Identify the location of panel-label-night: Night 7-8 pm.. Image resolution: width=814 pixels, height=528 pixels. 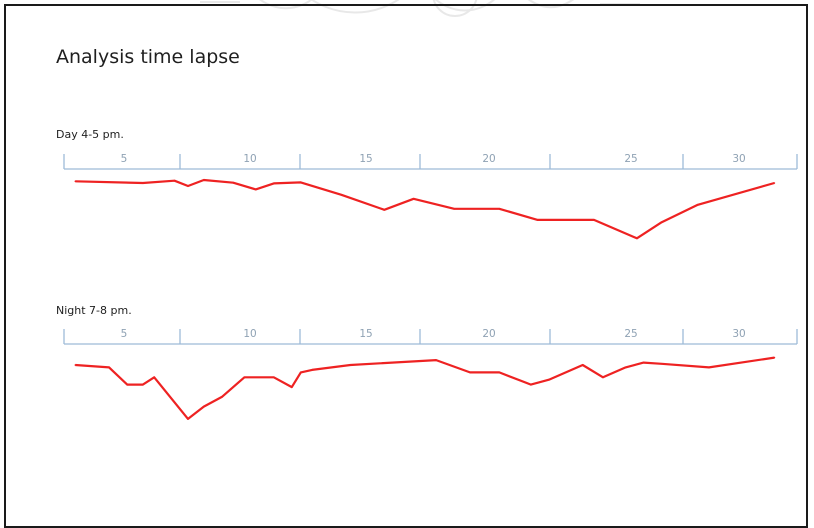
(94, 310).